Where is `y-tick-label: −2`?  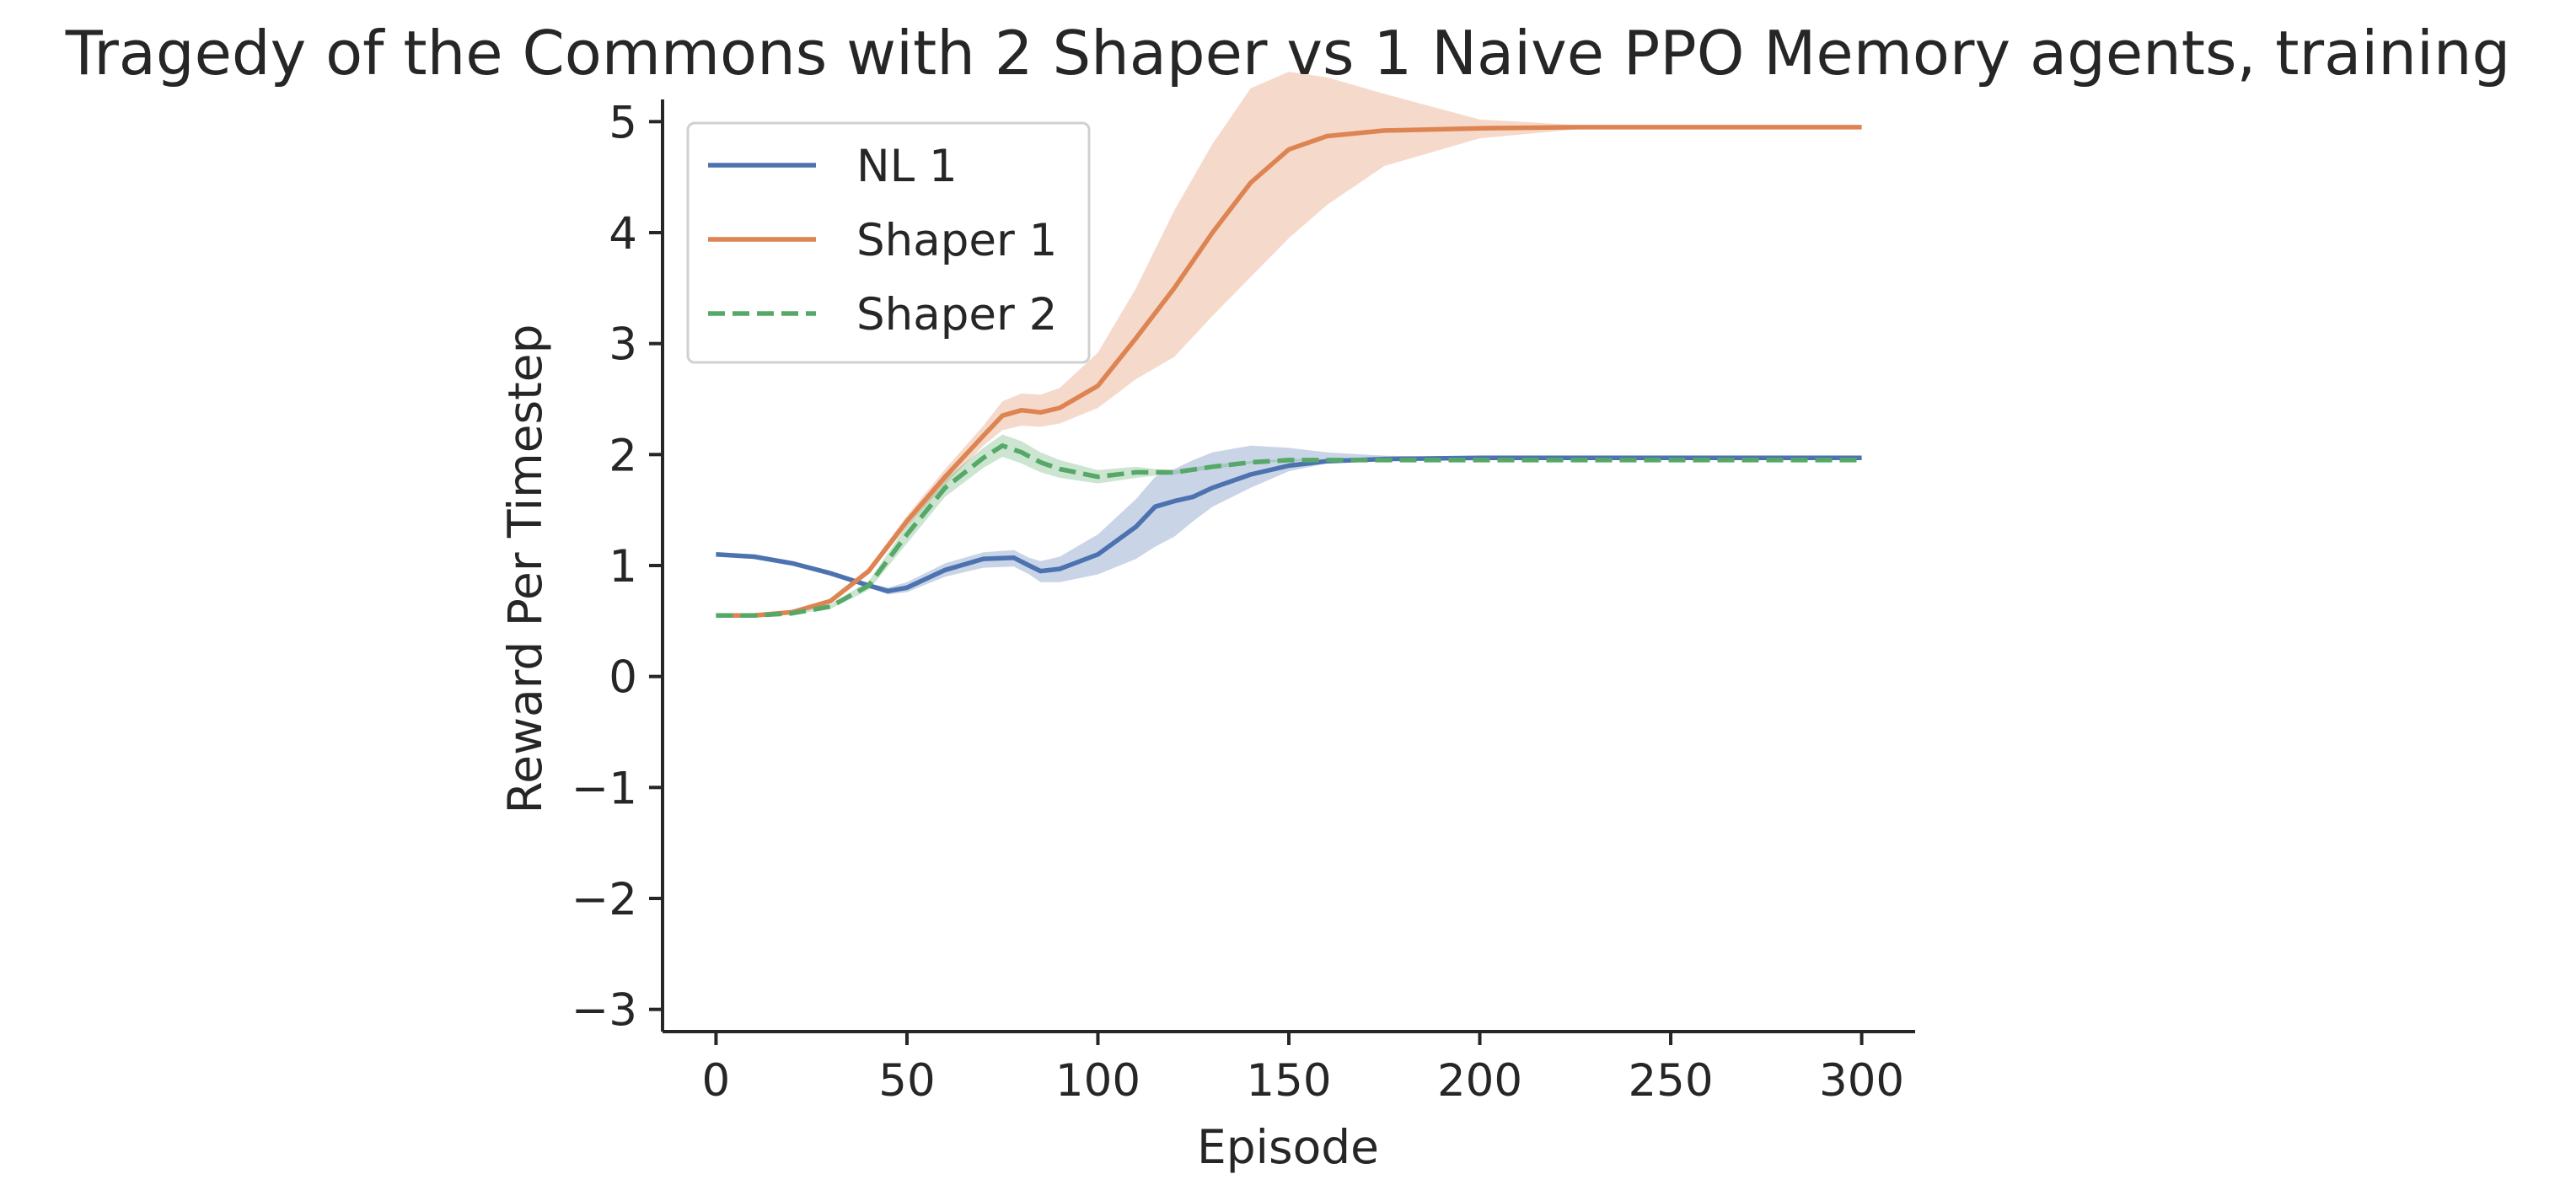 y-tick-label: −2 is located at coordinates (604, 900).